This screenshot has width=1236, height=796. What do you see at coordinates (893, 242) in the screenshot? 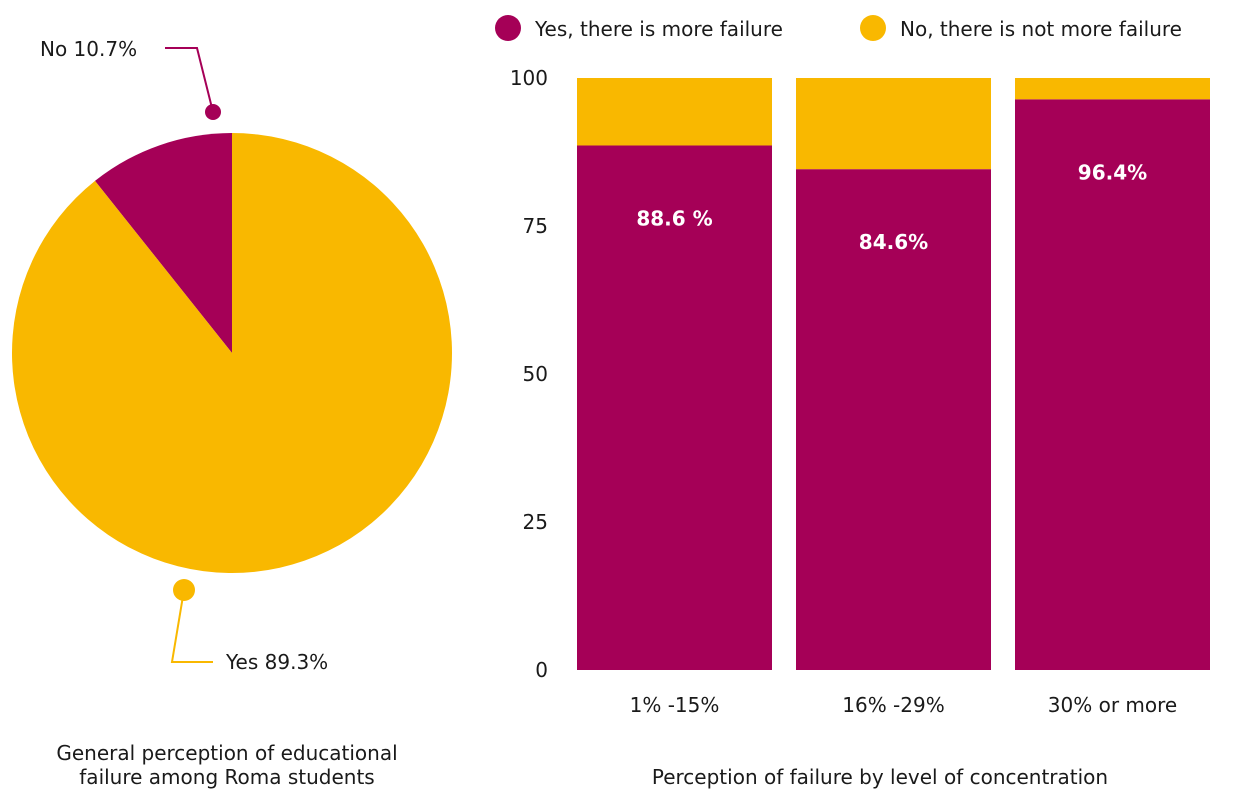
I see `bar-value-label: 84.6%` at bounding box center [893, 242].